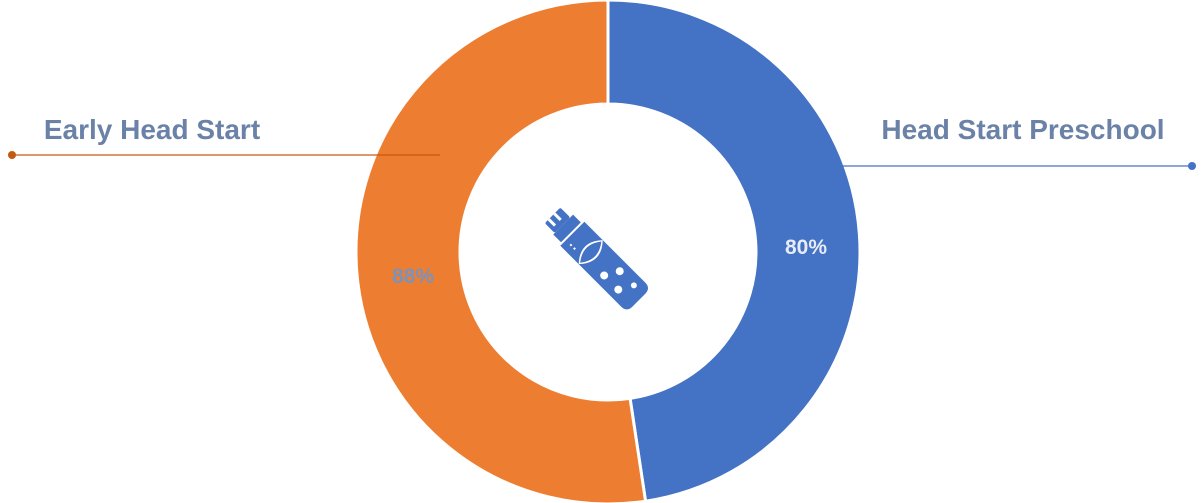  I want to click on value-label-head-start-preschool: 80%, so click(806, 247).